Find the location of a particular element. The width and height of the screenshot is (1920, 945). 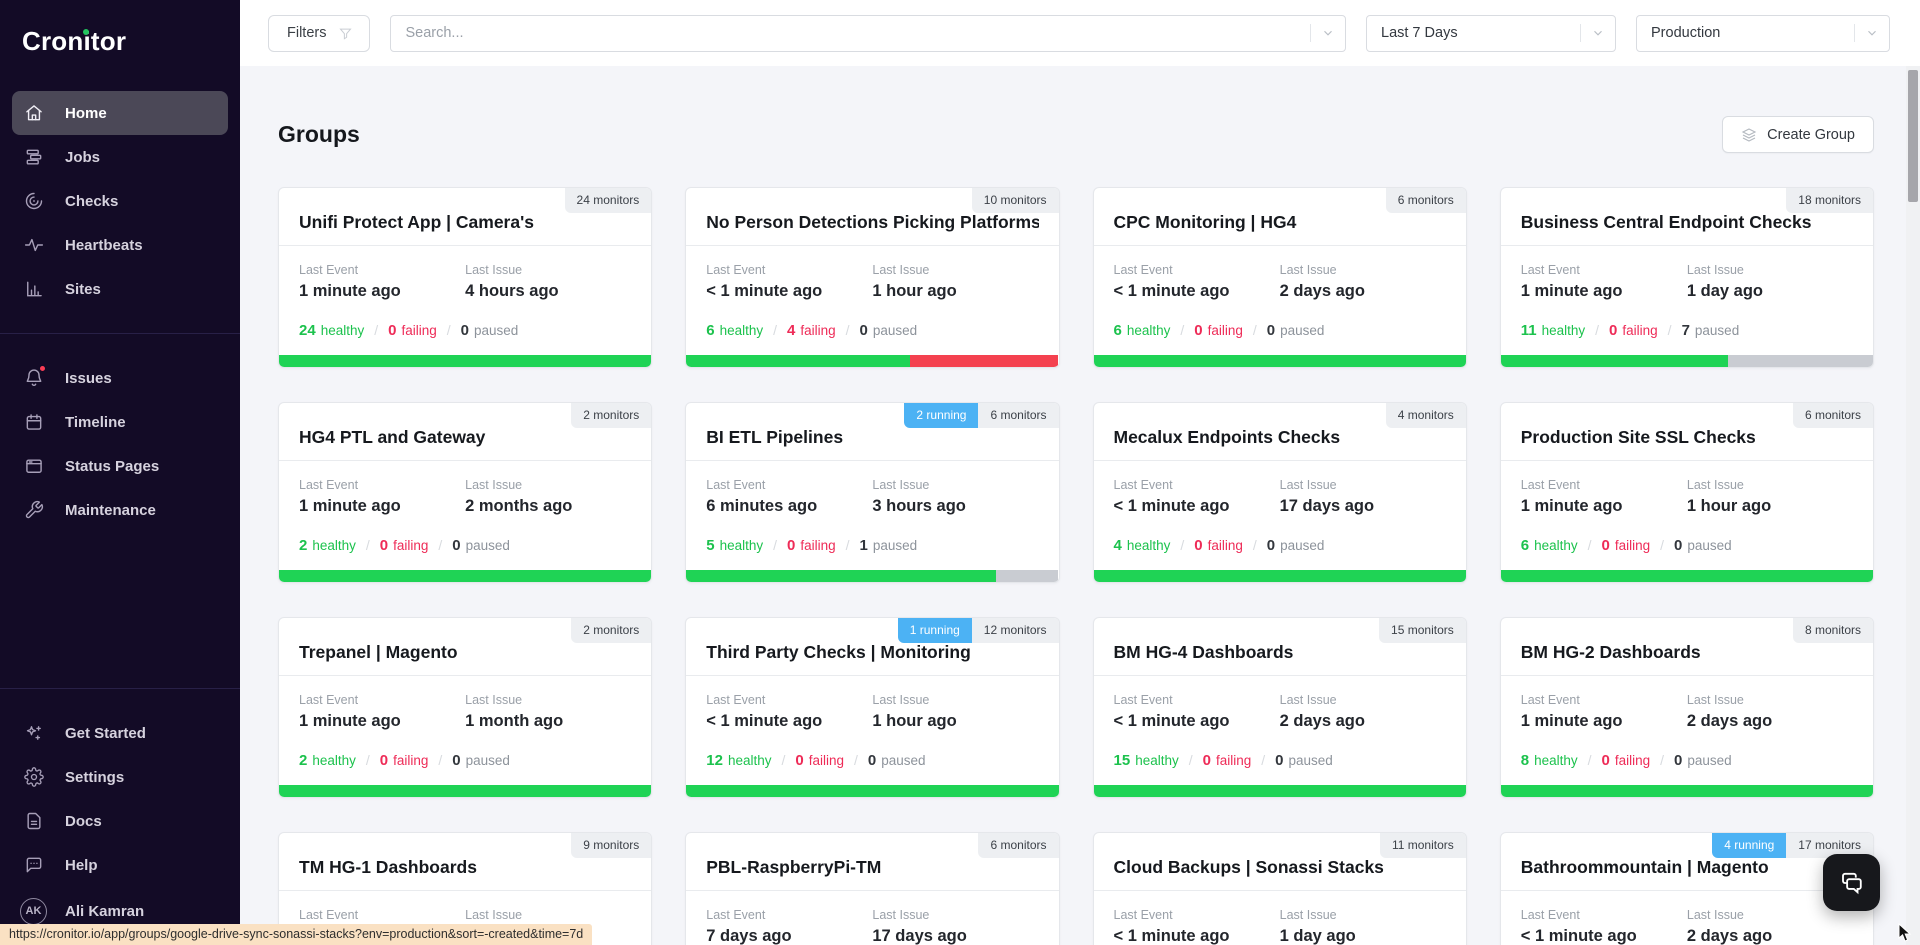

filters-button: Filters is located at coordinates (319, 33).